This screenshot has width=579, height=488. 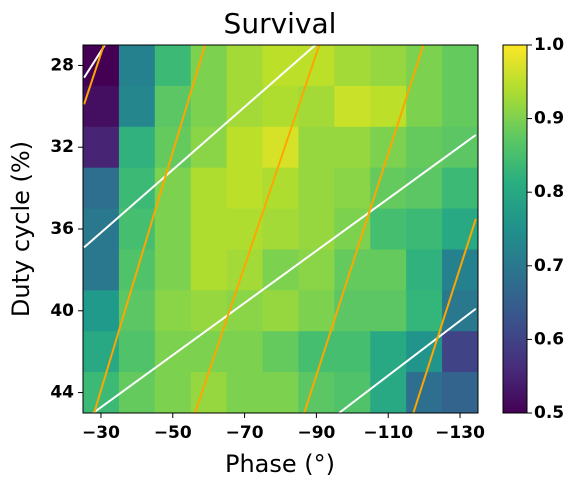 I want to click on x-tick-label: −50, so click(x=173, y=433).